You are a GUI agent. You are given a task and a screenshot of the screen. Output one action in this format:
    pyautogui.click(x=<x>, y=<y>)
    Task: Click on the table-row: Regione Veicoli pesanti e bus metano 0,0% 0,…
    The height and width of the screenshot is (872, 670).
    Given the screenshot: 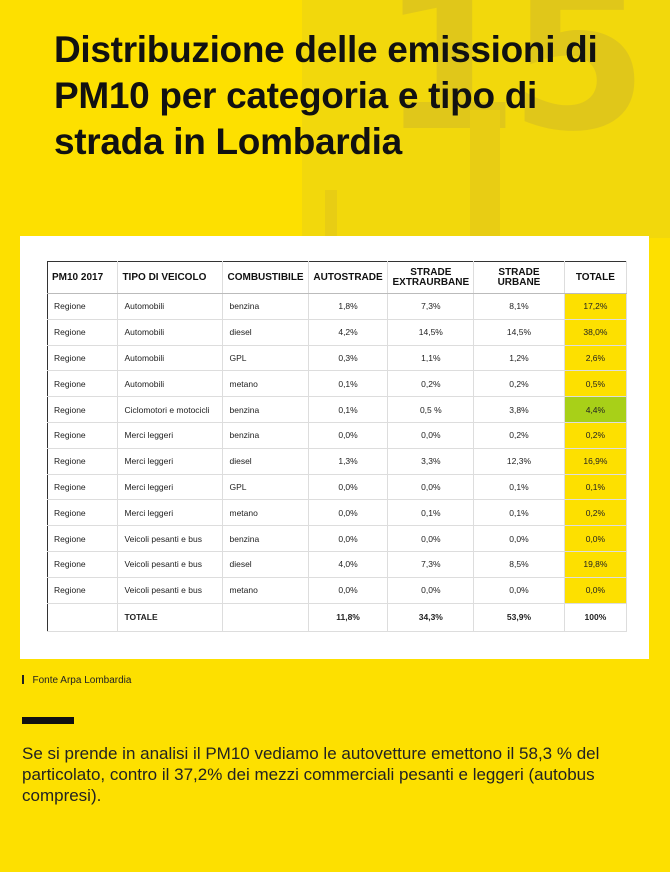 What is the action you would take?
    pyautogui.click(x=337, y=590)
    